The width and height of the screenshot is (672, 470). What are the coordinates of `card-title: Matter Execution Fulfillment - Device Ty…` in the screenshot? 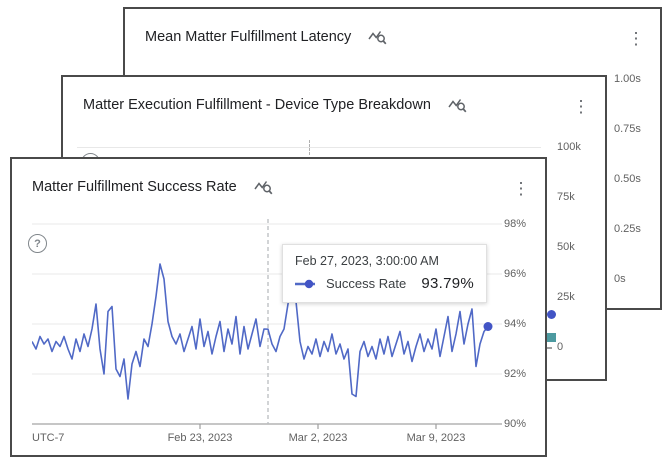 It's located at (257, 105).